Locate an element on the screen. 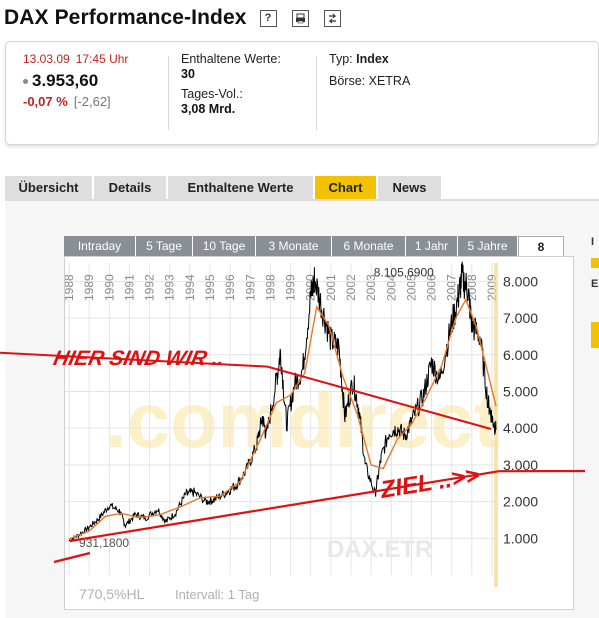 This screenshot has width=599, height=618. year-label: 2005 is located at coordinates (411, 287).